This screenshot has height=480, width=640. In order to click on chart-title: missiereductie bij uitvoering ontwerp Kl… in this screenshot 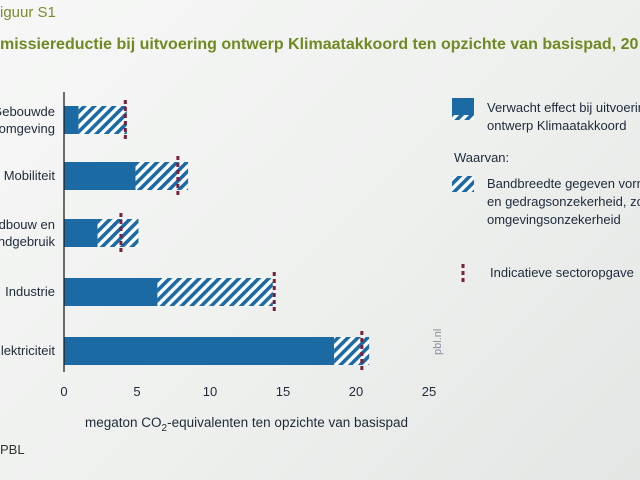, I will do `click(319, 44)`.